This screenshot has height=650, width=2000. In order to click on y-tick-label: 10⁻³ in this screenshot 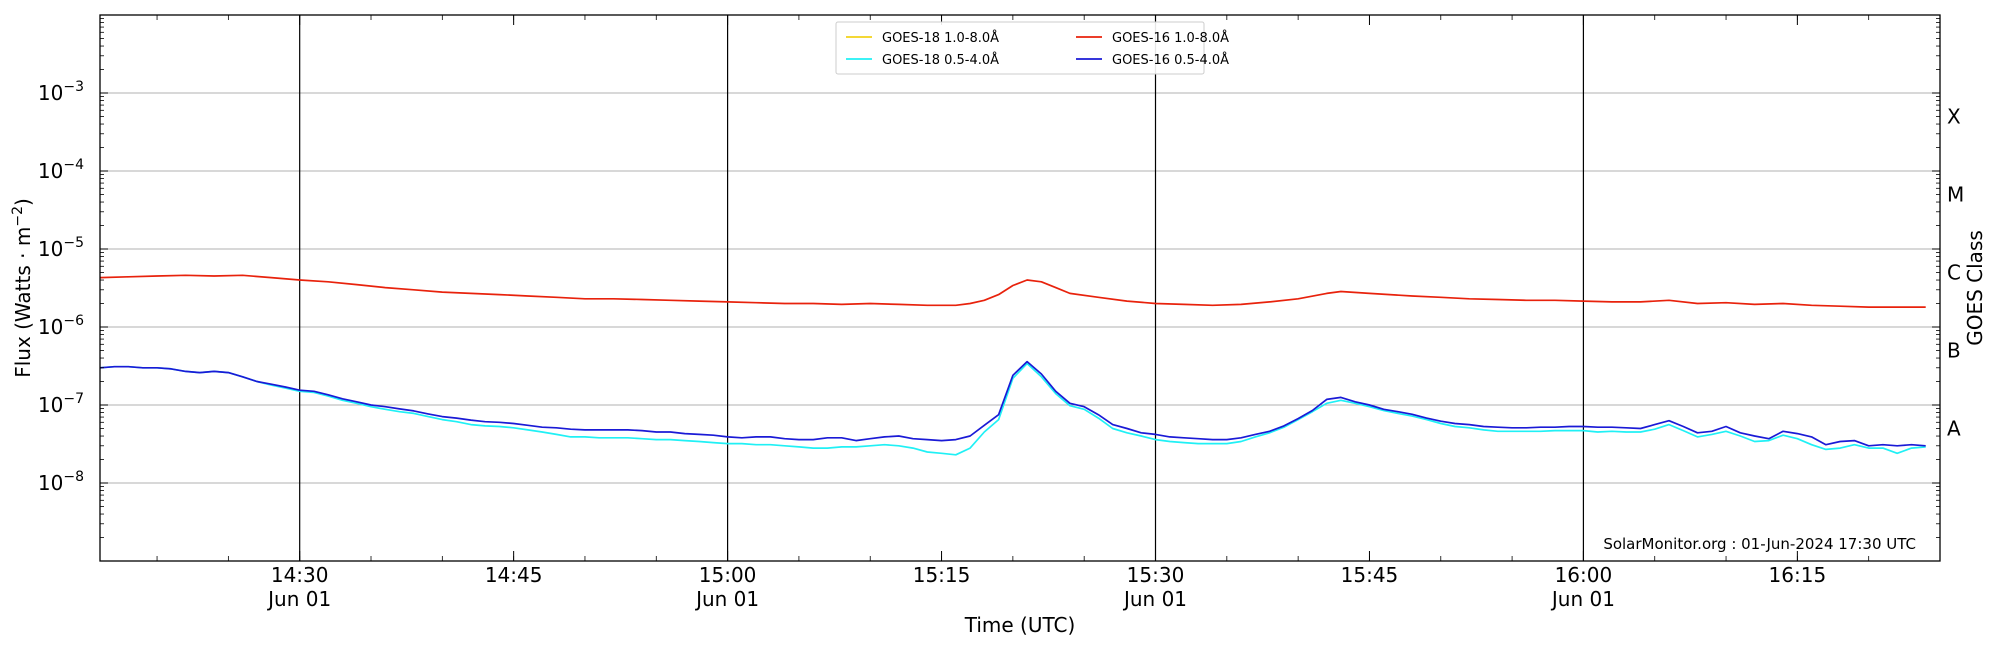, I will do `click(61, 92)`.